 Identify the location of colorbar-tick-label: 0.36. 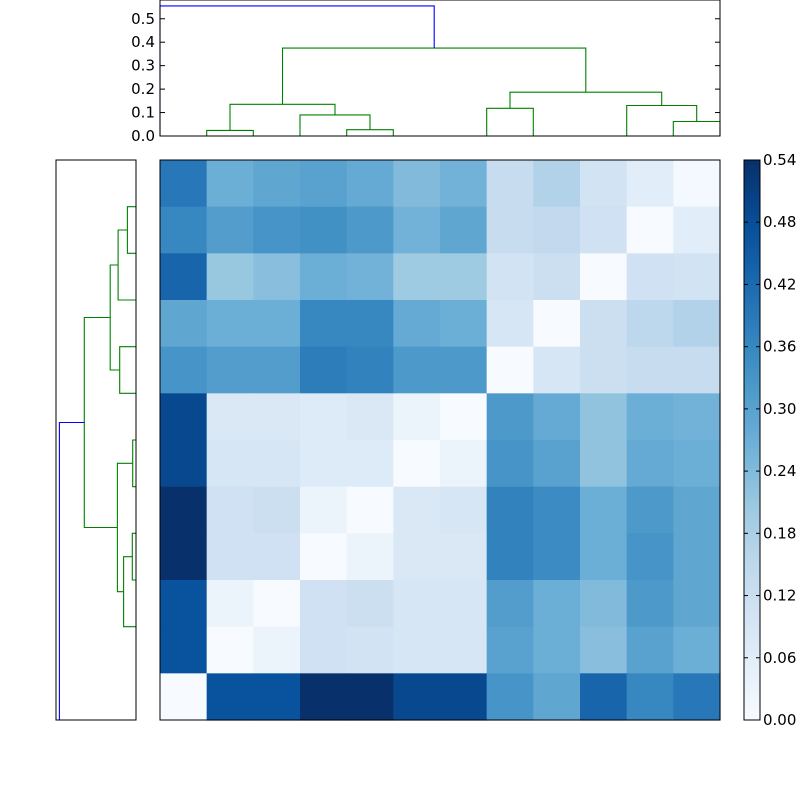
(779, 347).